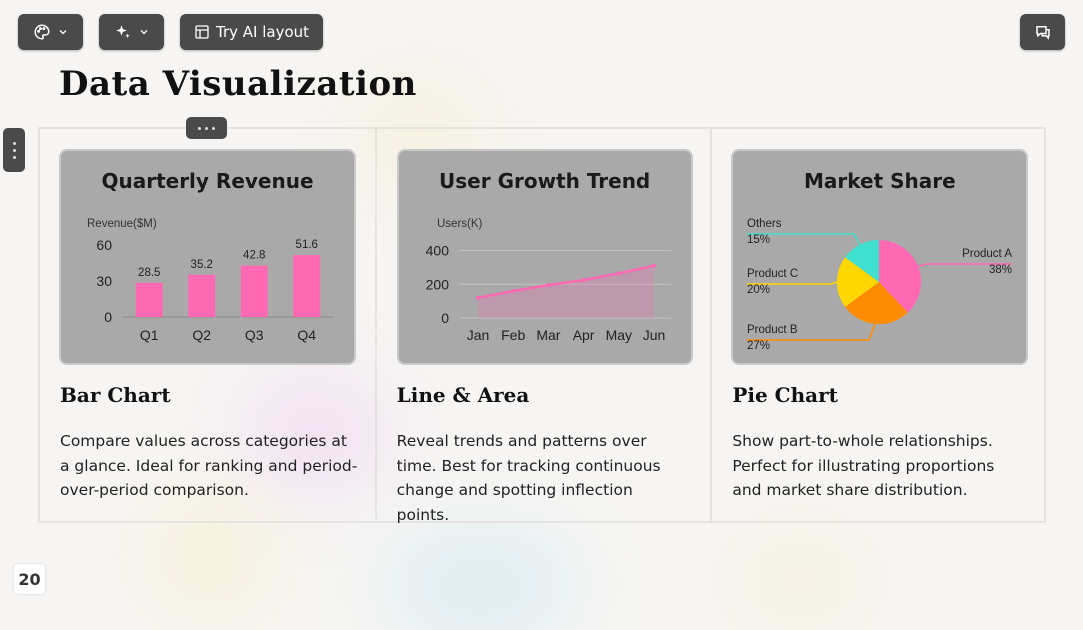 The width and height of the screenshot is (1083, 630). I want to click on data-label: 42.8, so click(254, 256).